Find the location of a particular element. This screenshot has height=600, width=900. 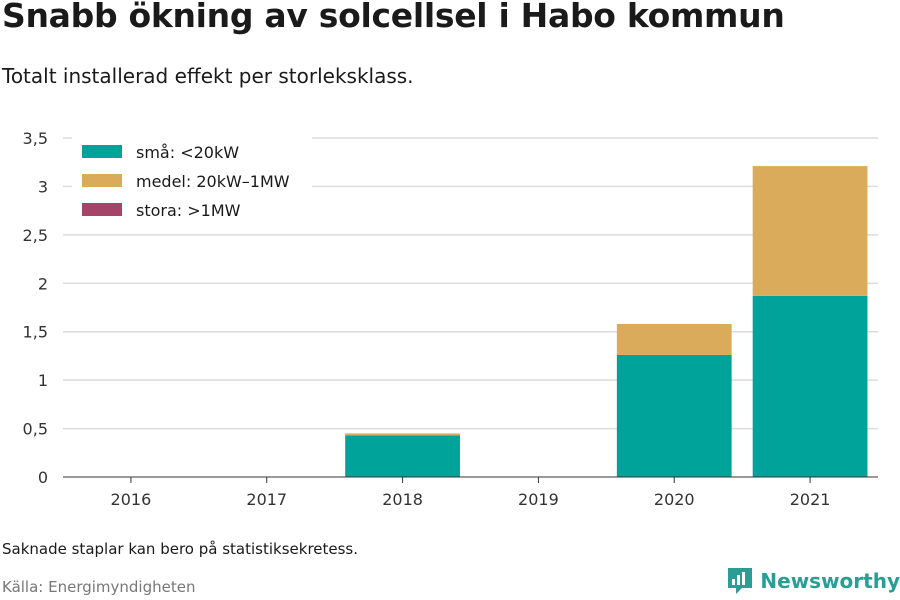

legend-label: små: <20kW is located at coordinates (187, 152).